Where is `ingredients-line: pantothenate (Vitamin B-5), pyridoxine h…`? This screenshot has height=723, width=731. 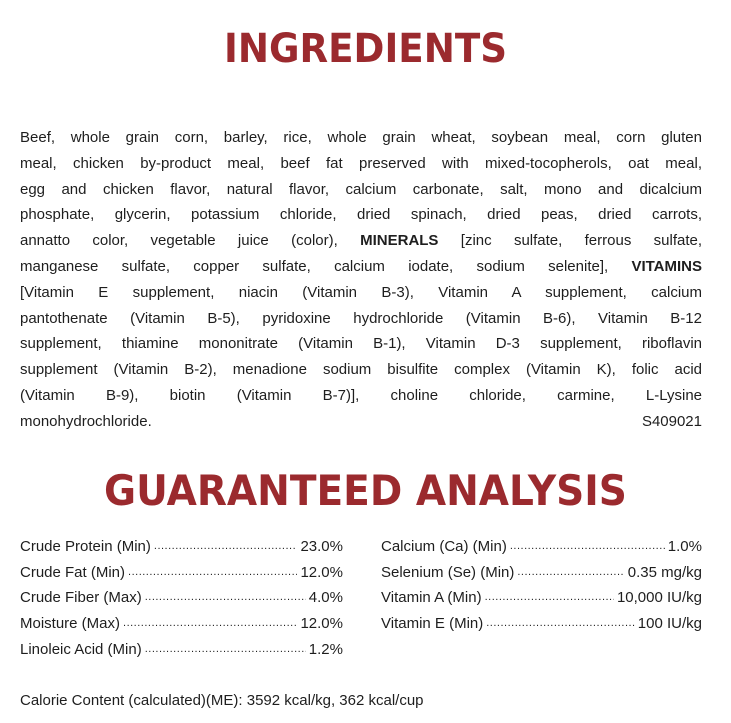
ingredients-line: pantothenate (Vitamin B-5), pyridoxine h… is located at coordinates (361, 319).